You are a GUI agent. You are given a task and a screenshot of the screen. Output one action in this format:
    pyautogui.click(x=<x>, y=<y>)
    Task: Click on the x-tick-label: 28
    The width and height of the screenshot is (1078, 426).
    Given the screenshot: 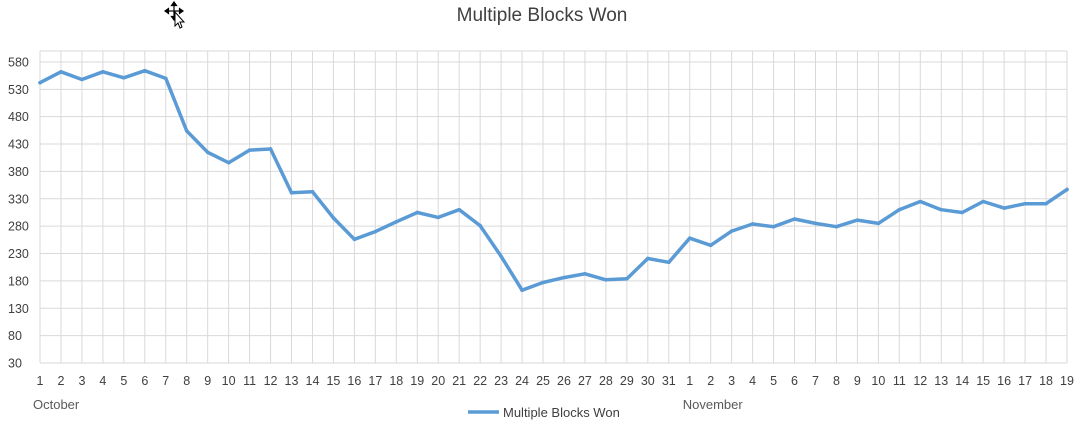 What is the action you would take?
    pyautogui.click(x=606, y=381)
    